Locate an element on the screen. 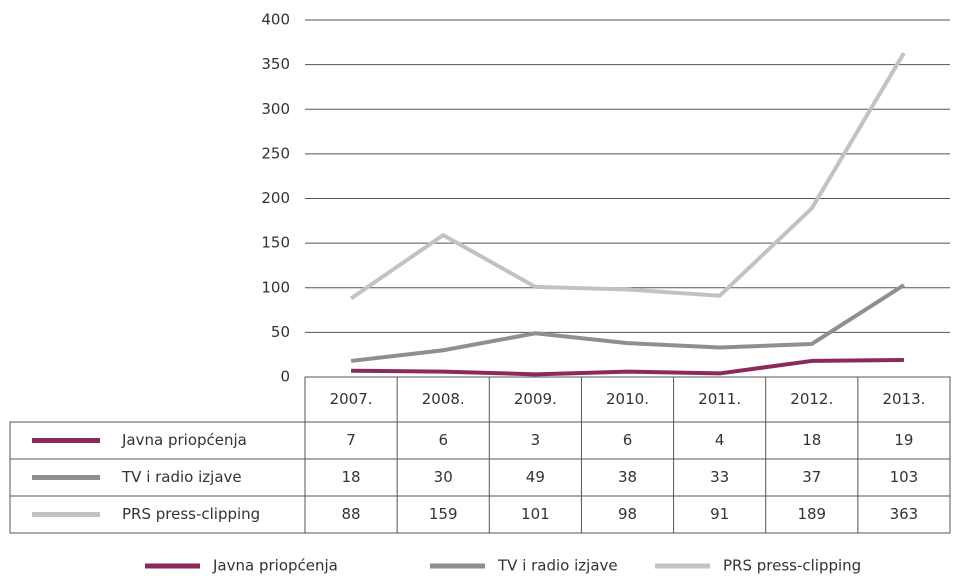  y-tick-label: 150 is located at coordinates (275, 243).